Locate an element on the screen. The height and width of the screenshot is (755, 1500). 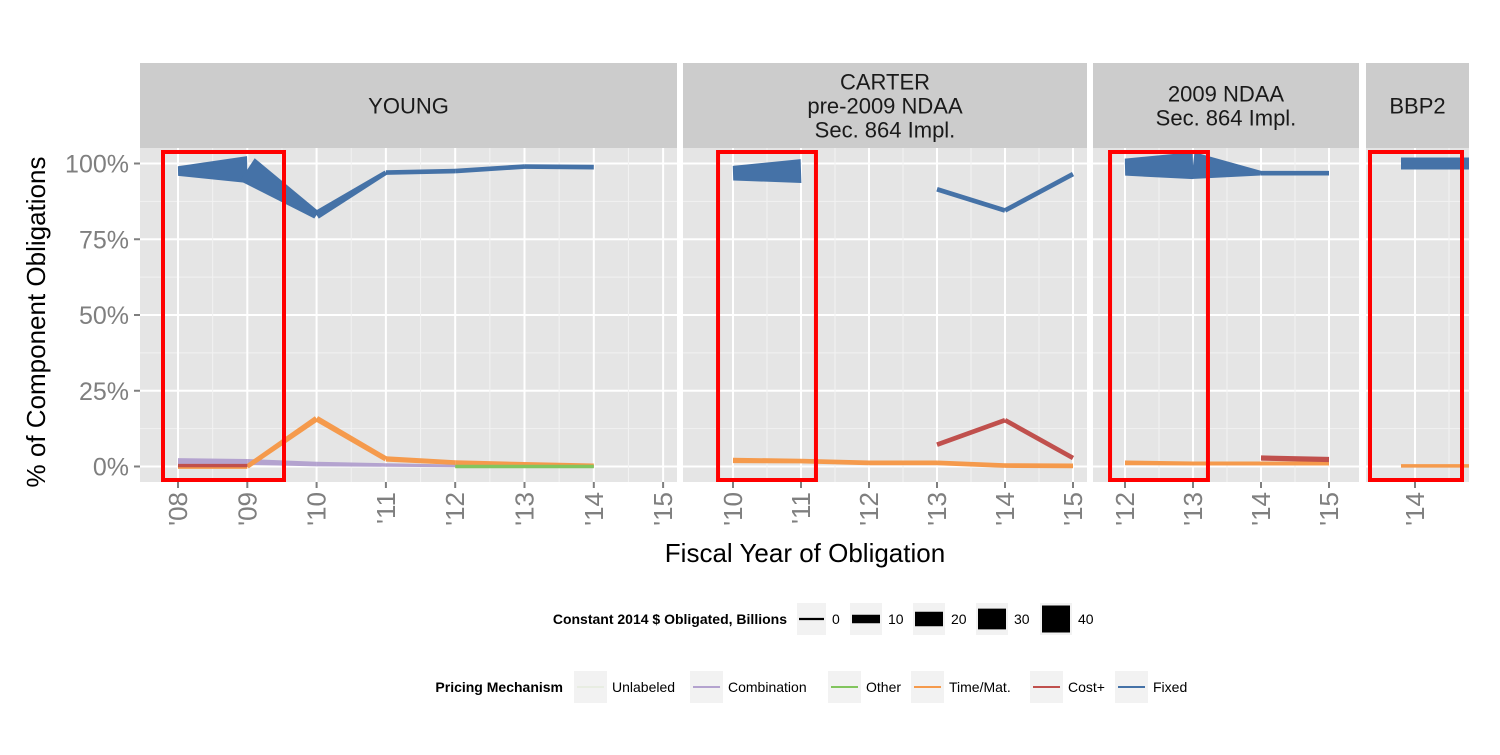
color-legend-label: Other is located at coordinates (883, 687).